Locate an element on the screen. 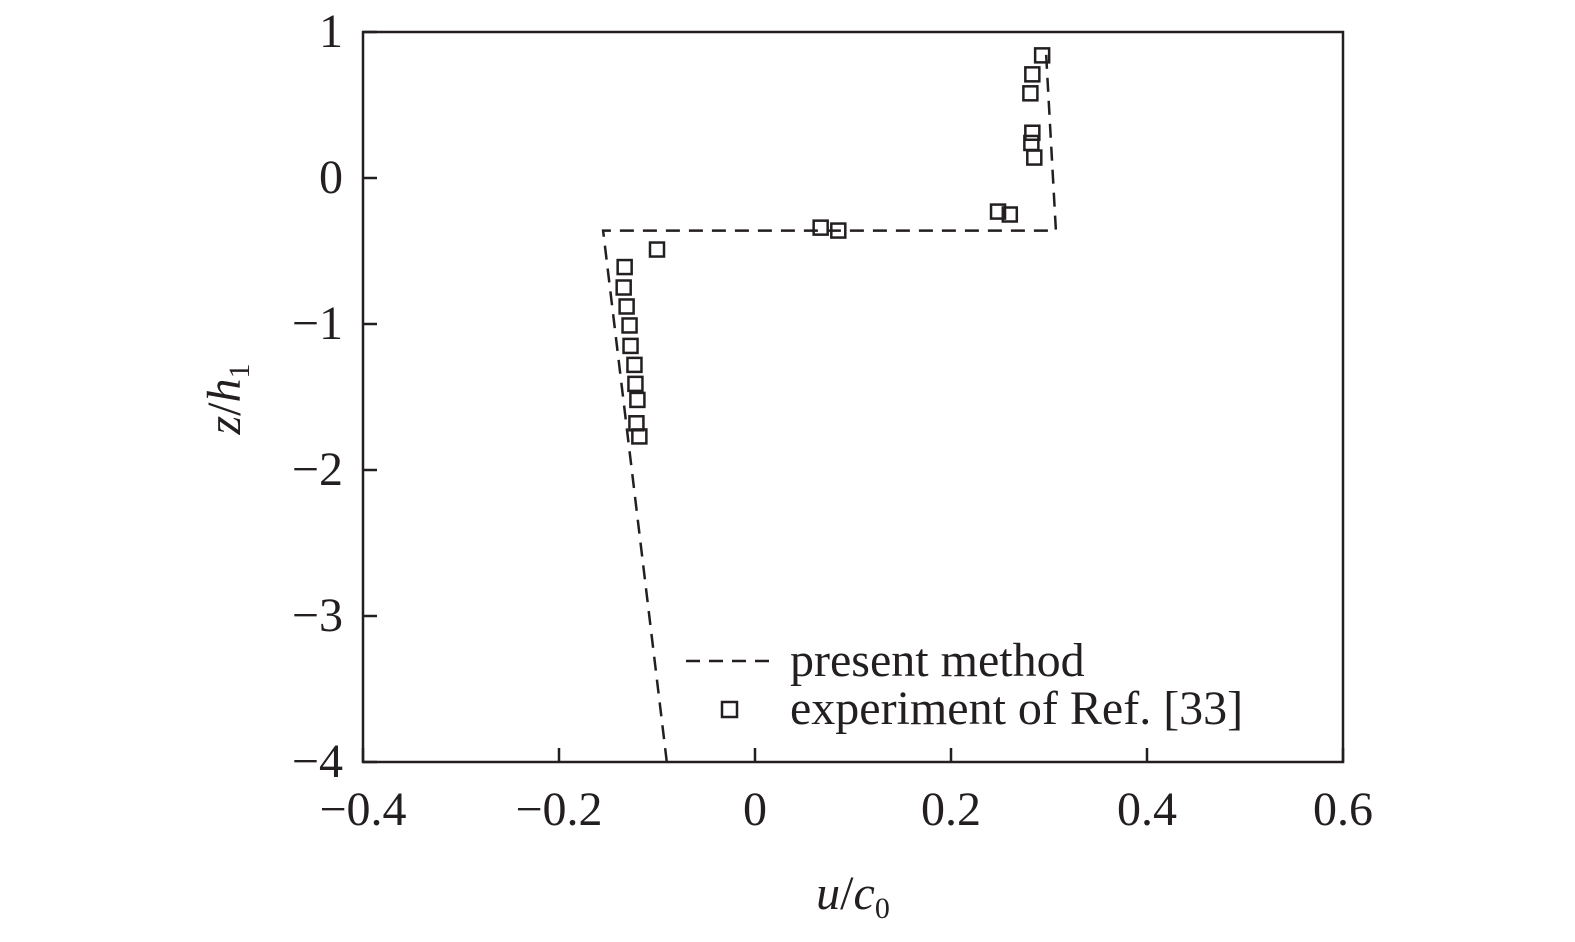 The height and width of the screenshot is (942, 1575). y-tick-label: −1 is located at coordinates (317, 323).